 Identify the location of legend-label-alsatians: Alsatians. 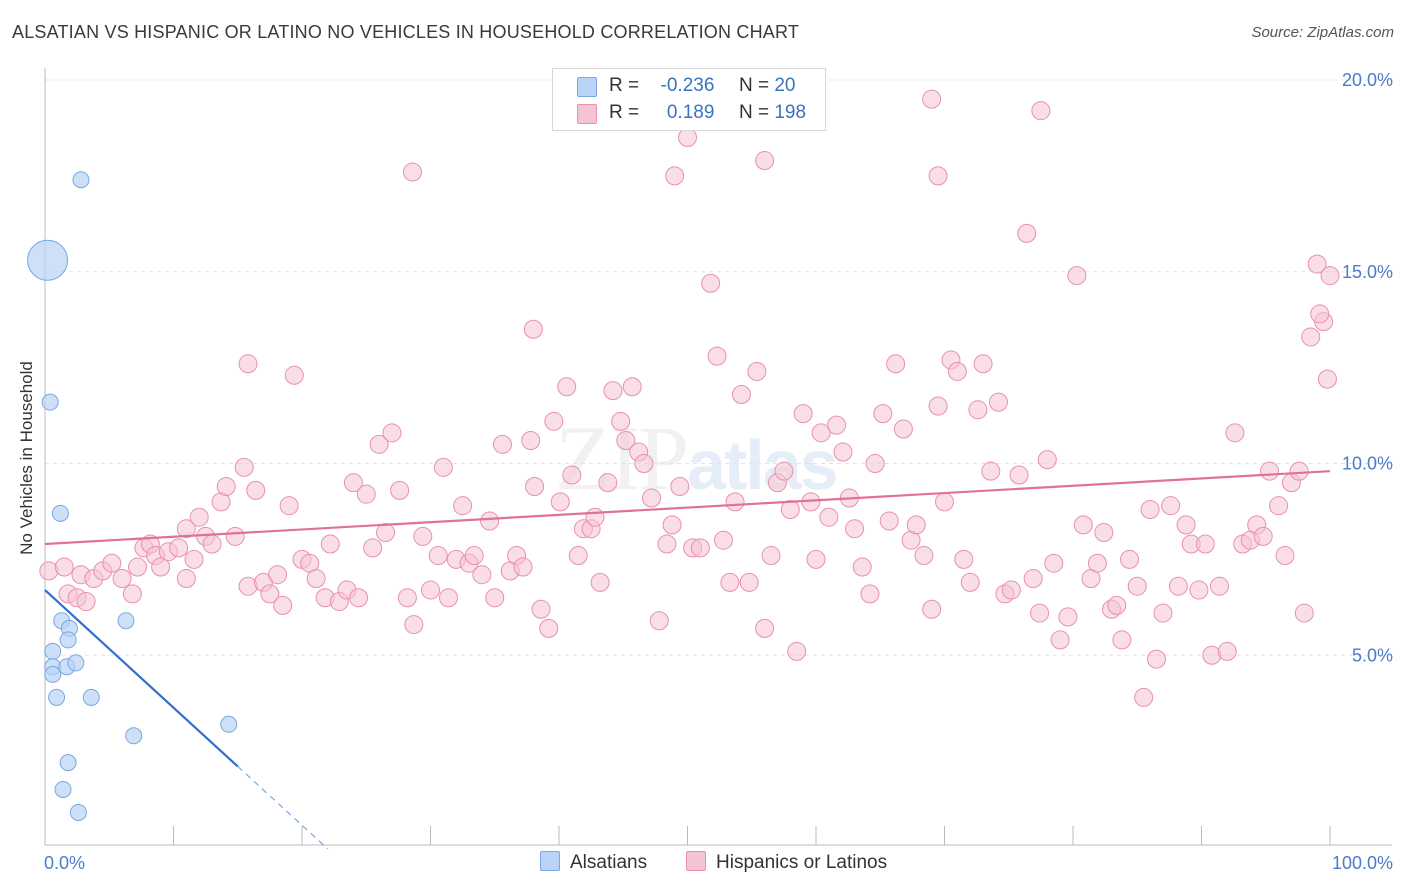
(609, 862).